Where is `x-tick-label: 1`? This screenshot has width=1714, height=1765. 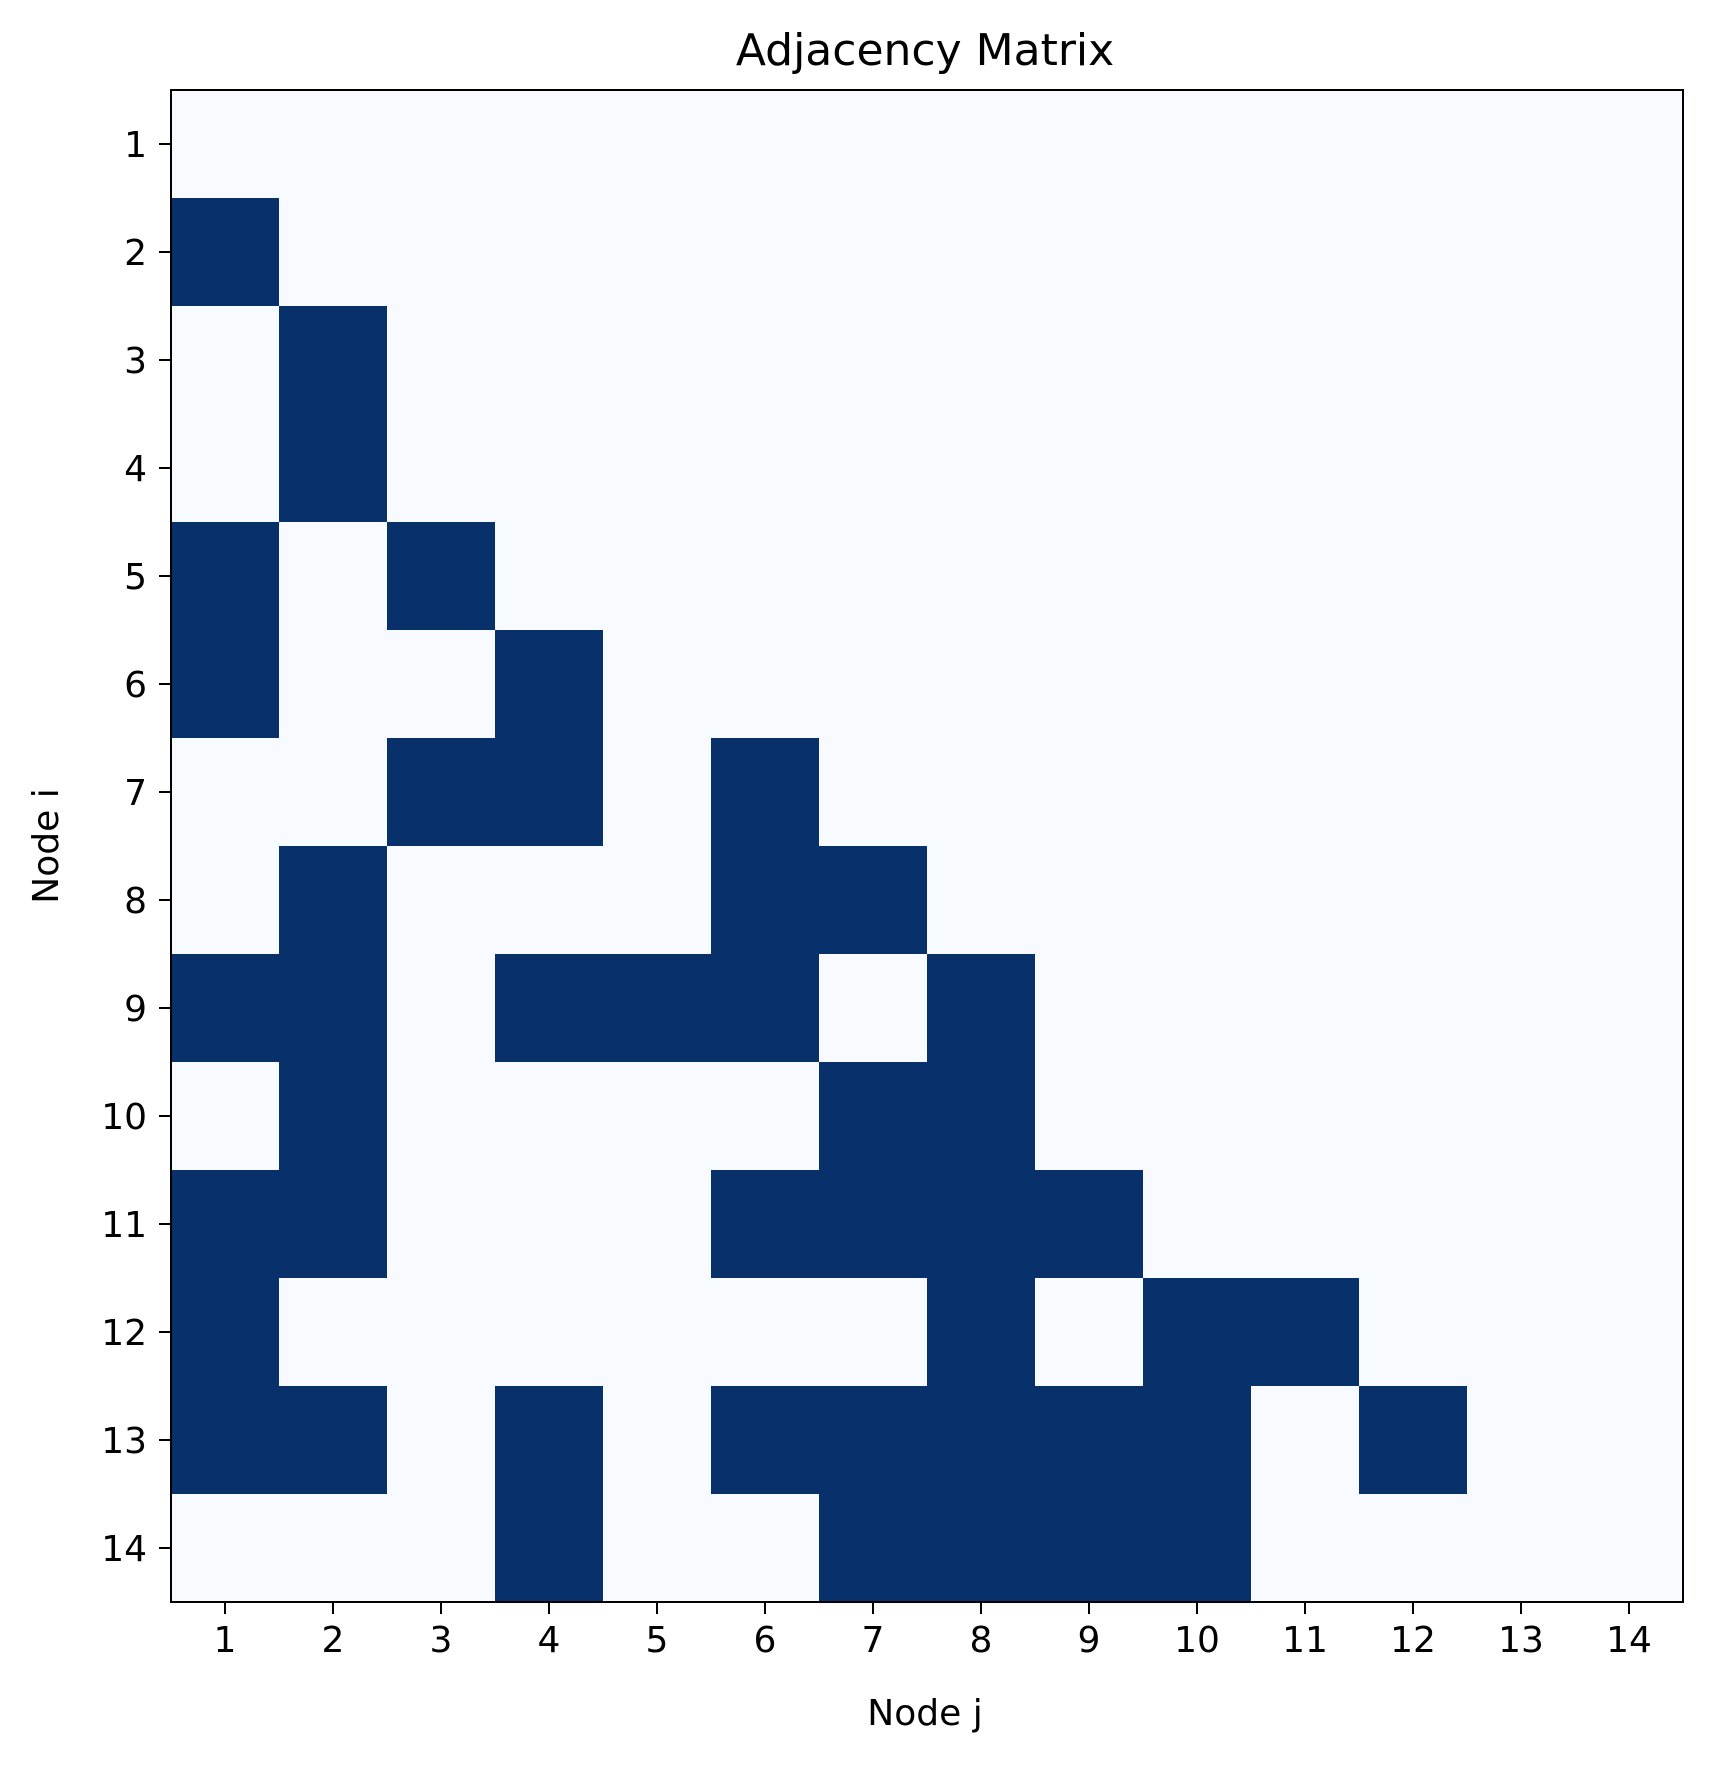
x-tick-label: 1 is located at coordinates (225, 1640).